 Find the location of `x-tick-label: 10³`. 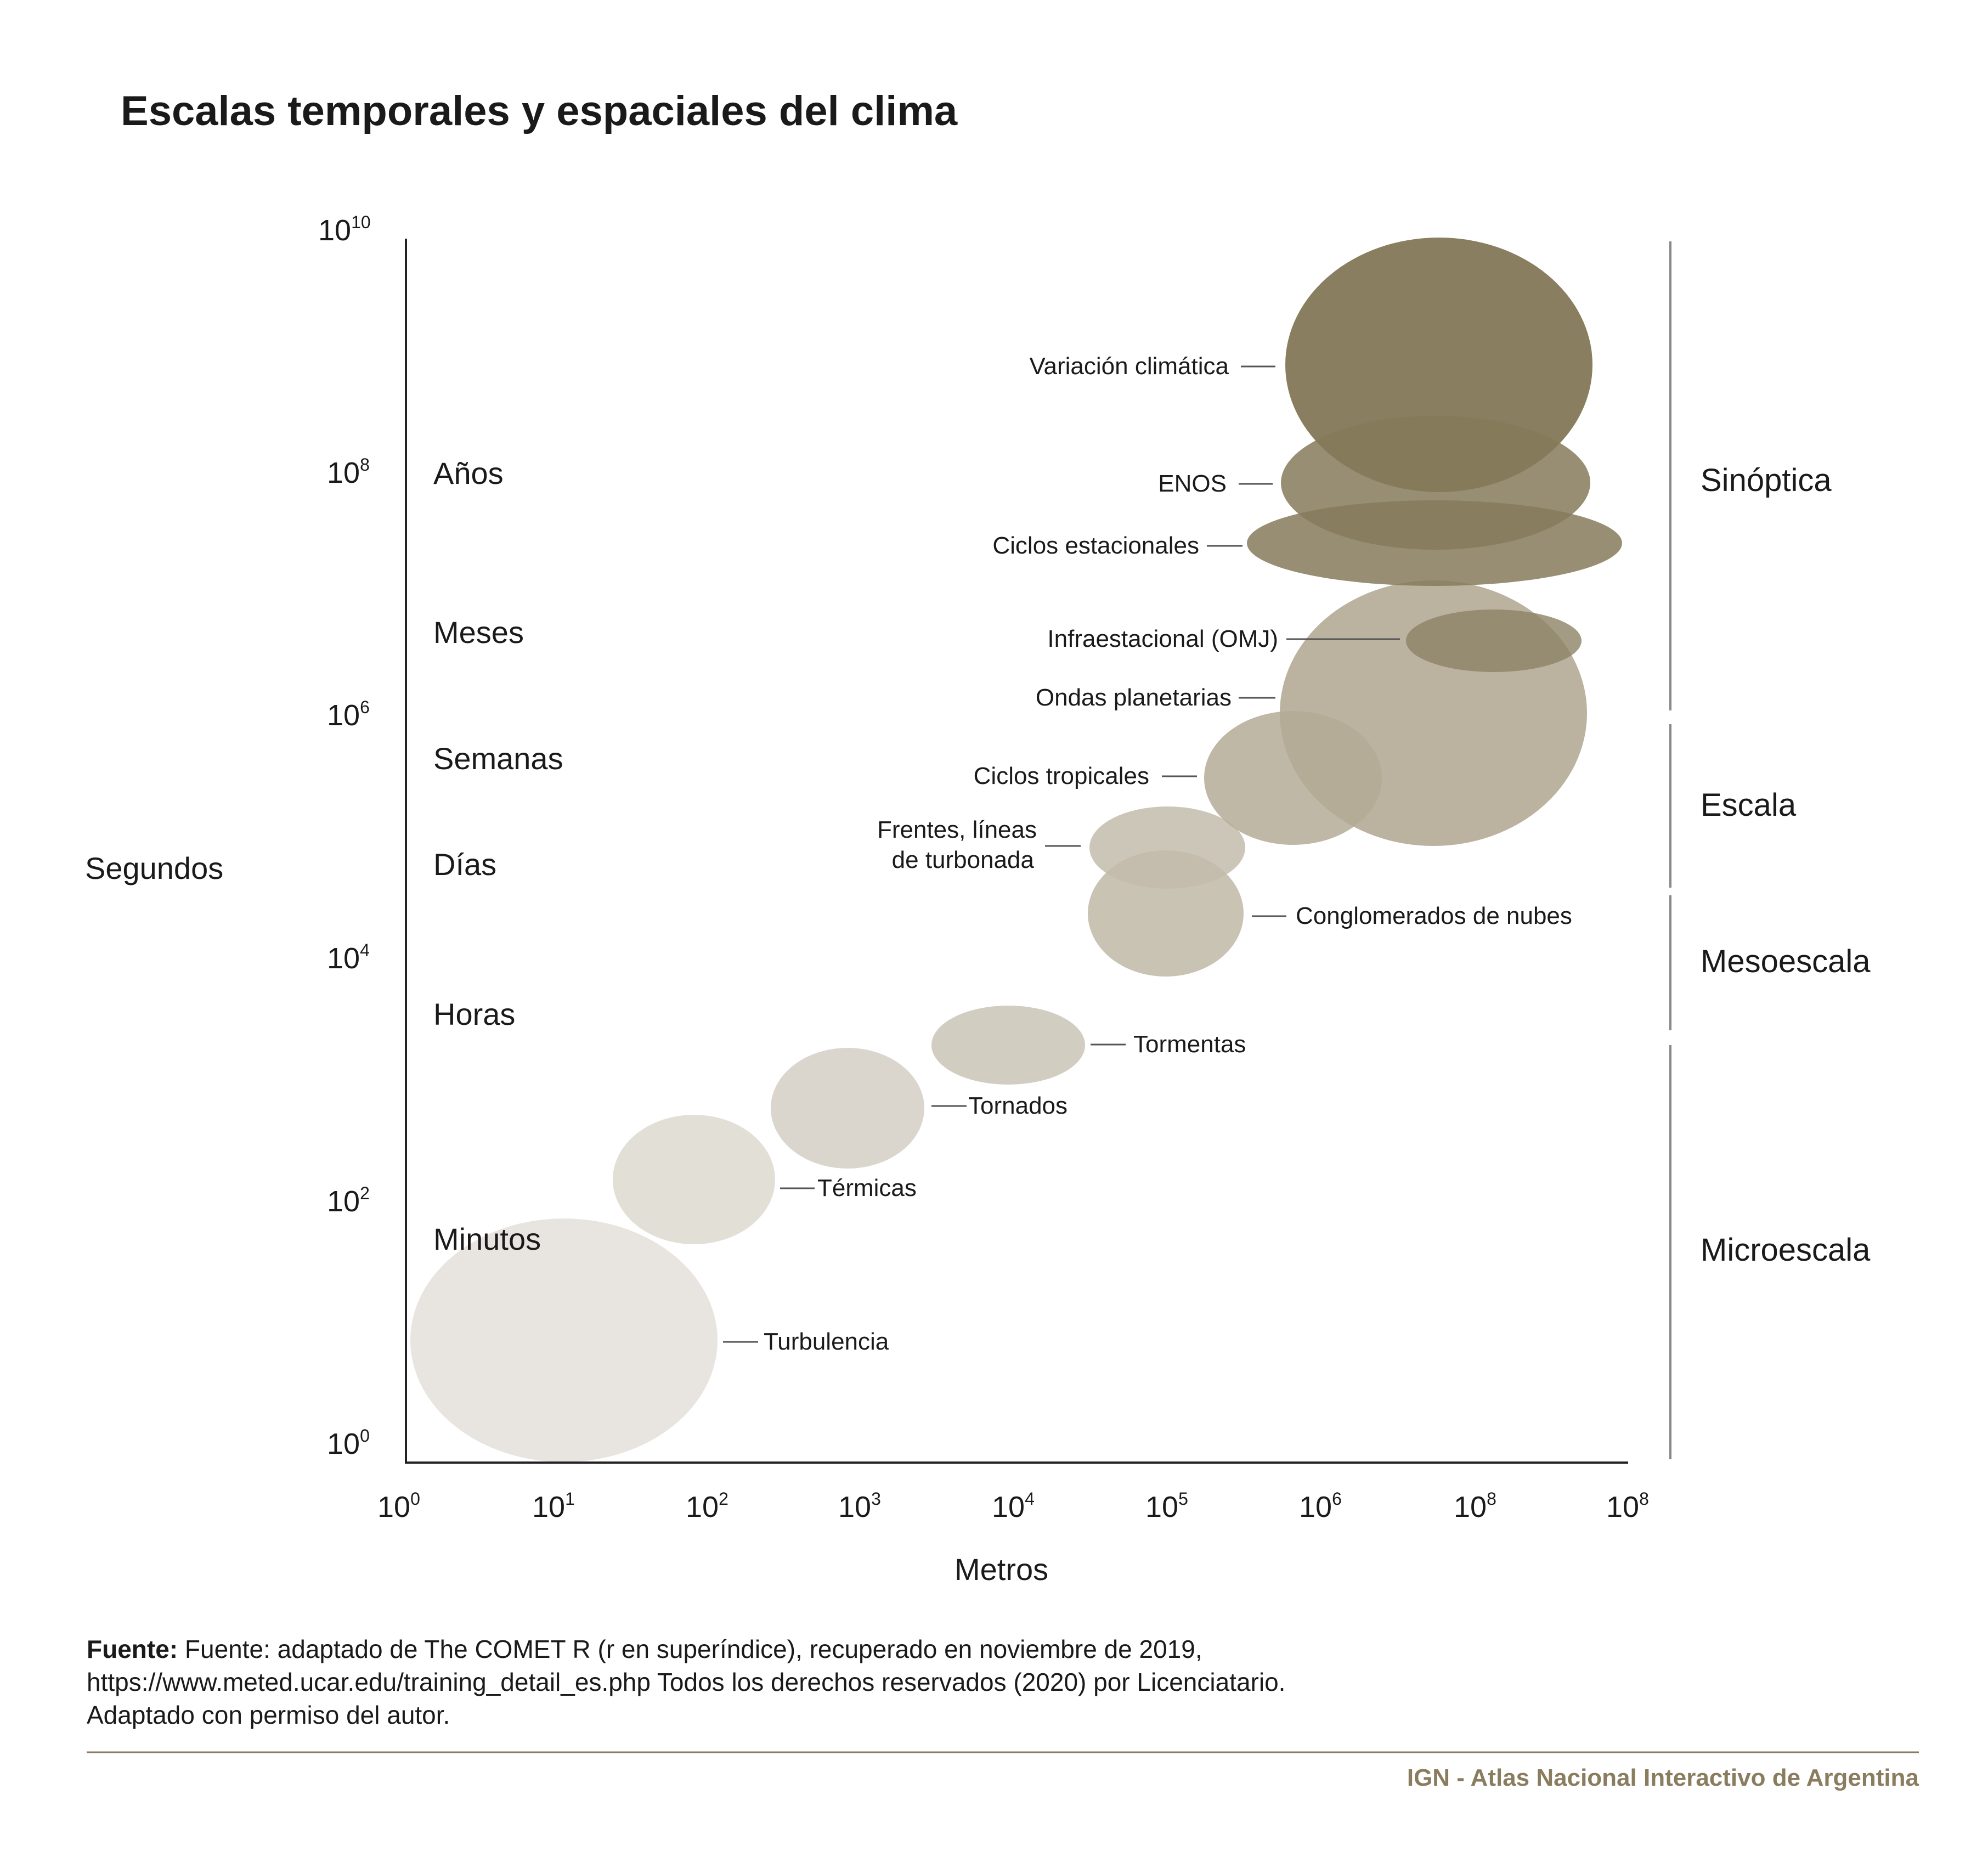

x-tick-label: 10³ is located at coordinates (859, 1506).